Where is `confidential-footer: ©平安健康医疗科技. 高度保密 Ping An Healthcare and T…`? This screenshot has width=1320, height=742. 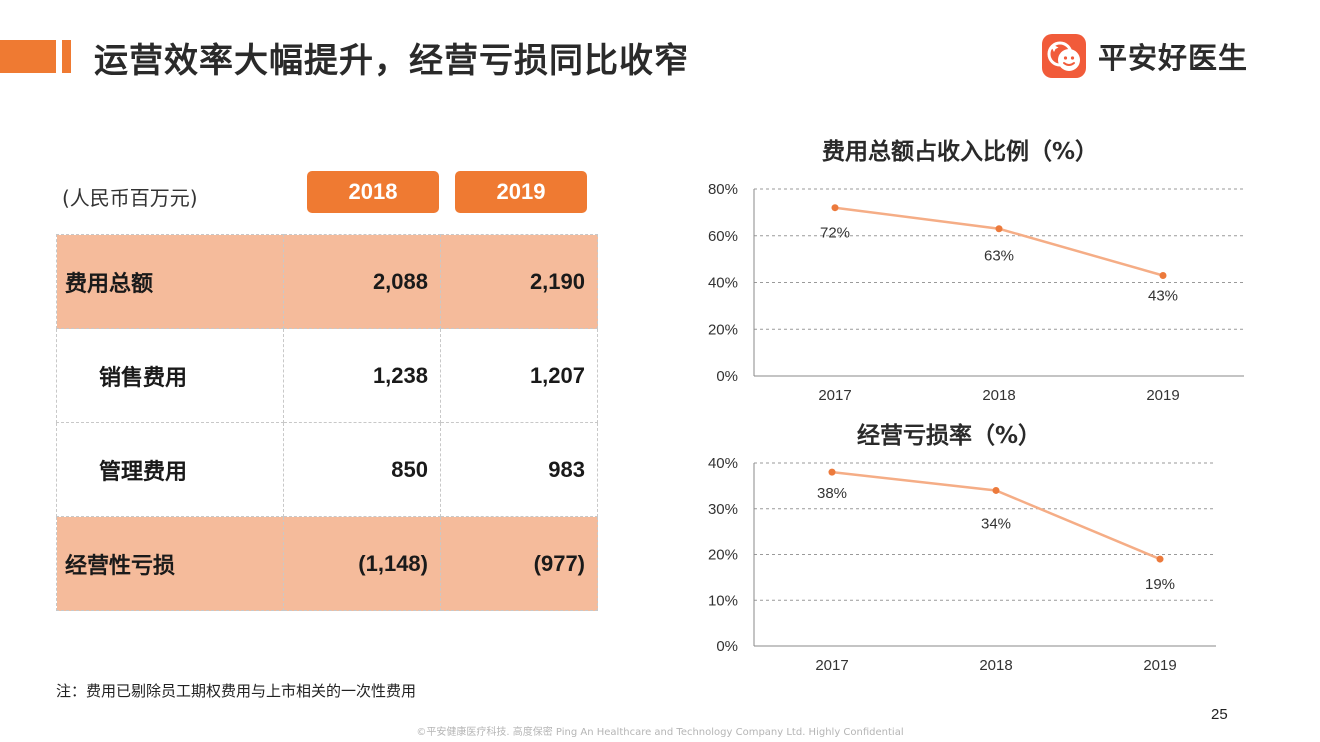 confidential-footer: ©平安健康医疗科技. 高度保密 Ping An Healthcare and T… is located at coordinates (660, 732).